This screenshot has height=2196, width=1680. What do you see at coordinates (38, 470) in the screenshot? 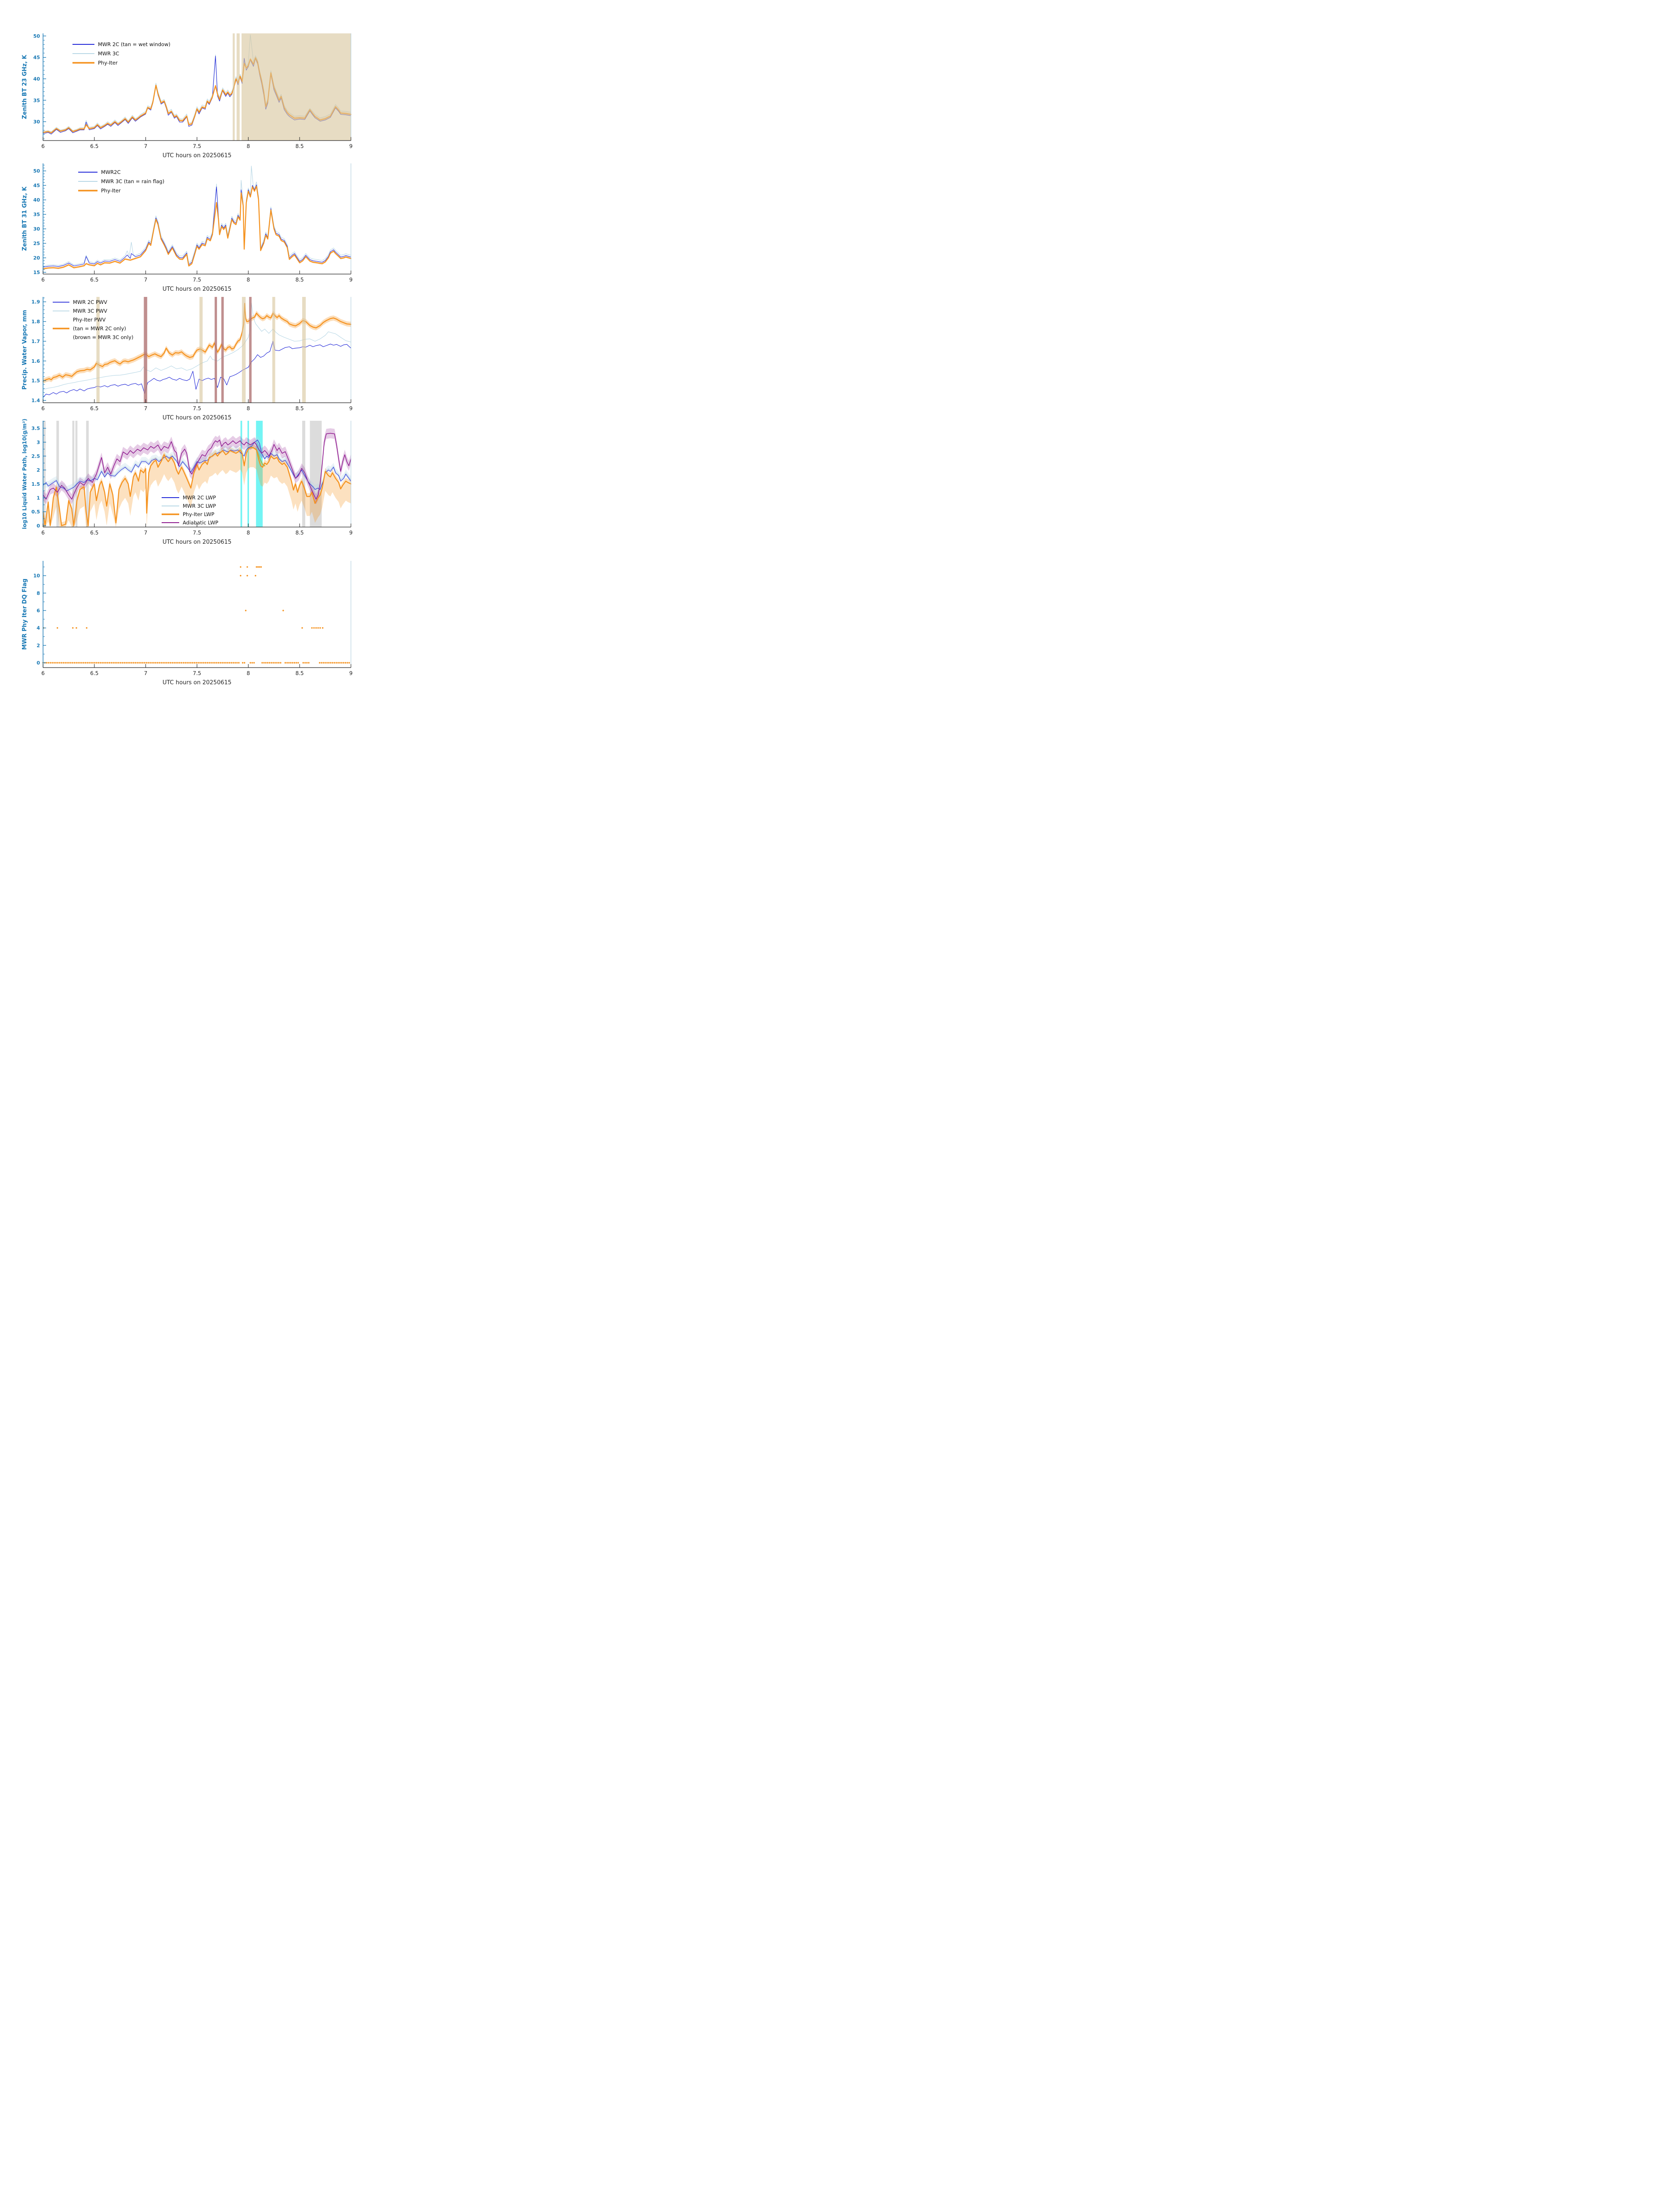
I see `y-tick-label: 2` at bounding box center [38, 470].